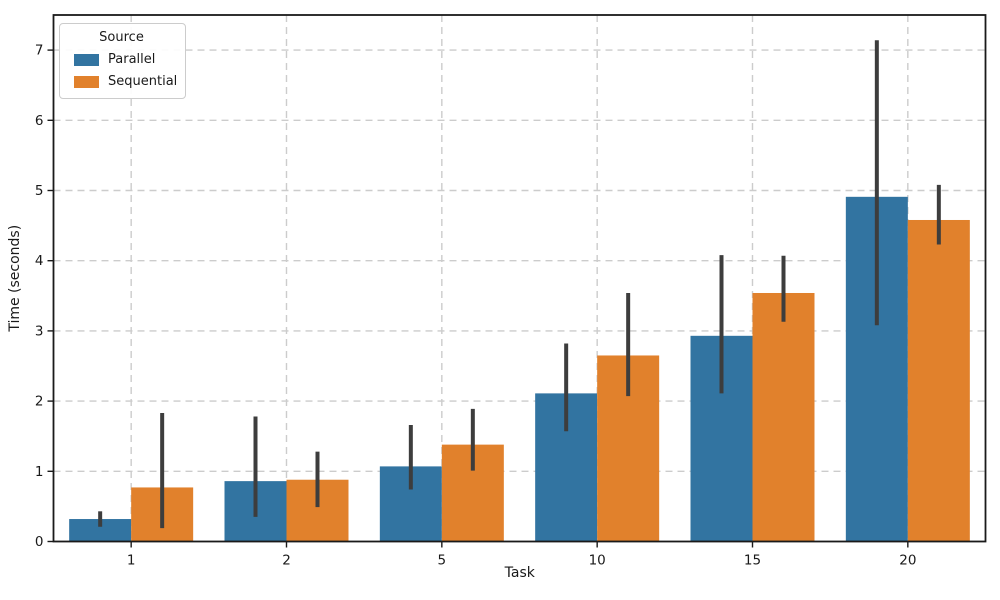  I want to click on y-tick-label: 4, so click(39, 261).